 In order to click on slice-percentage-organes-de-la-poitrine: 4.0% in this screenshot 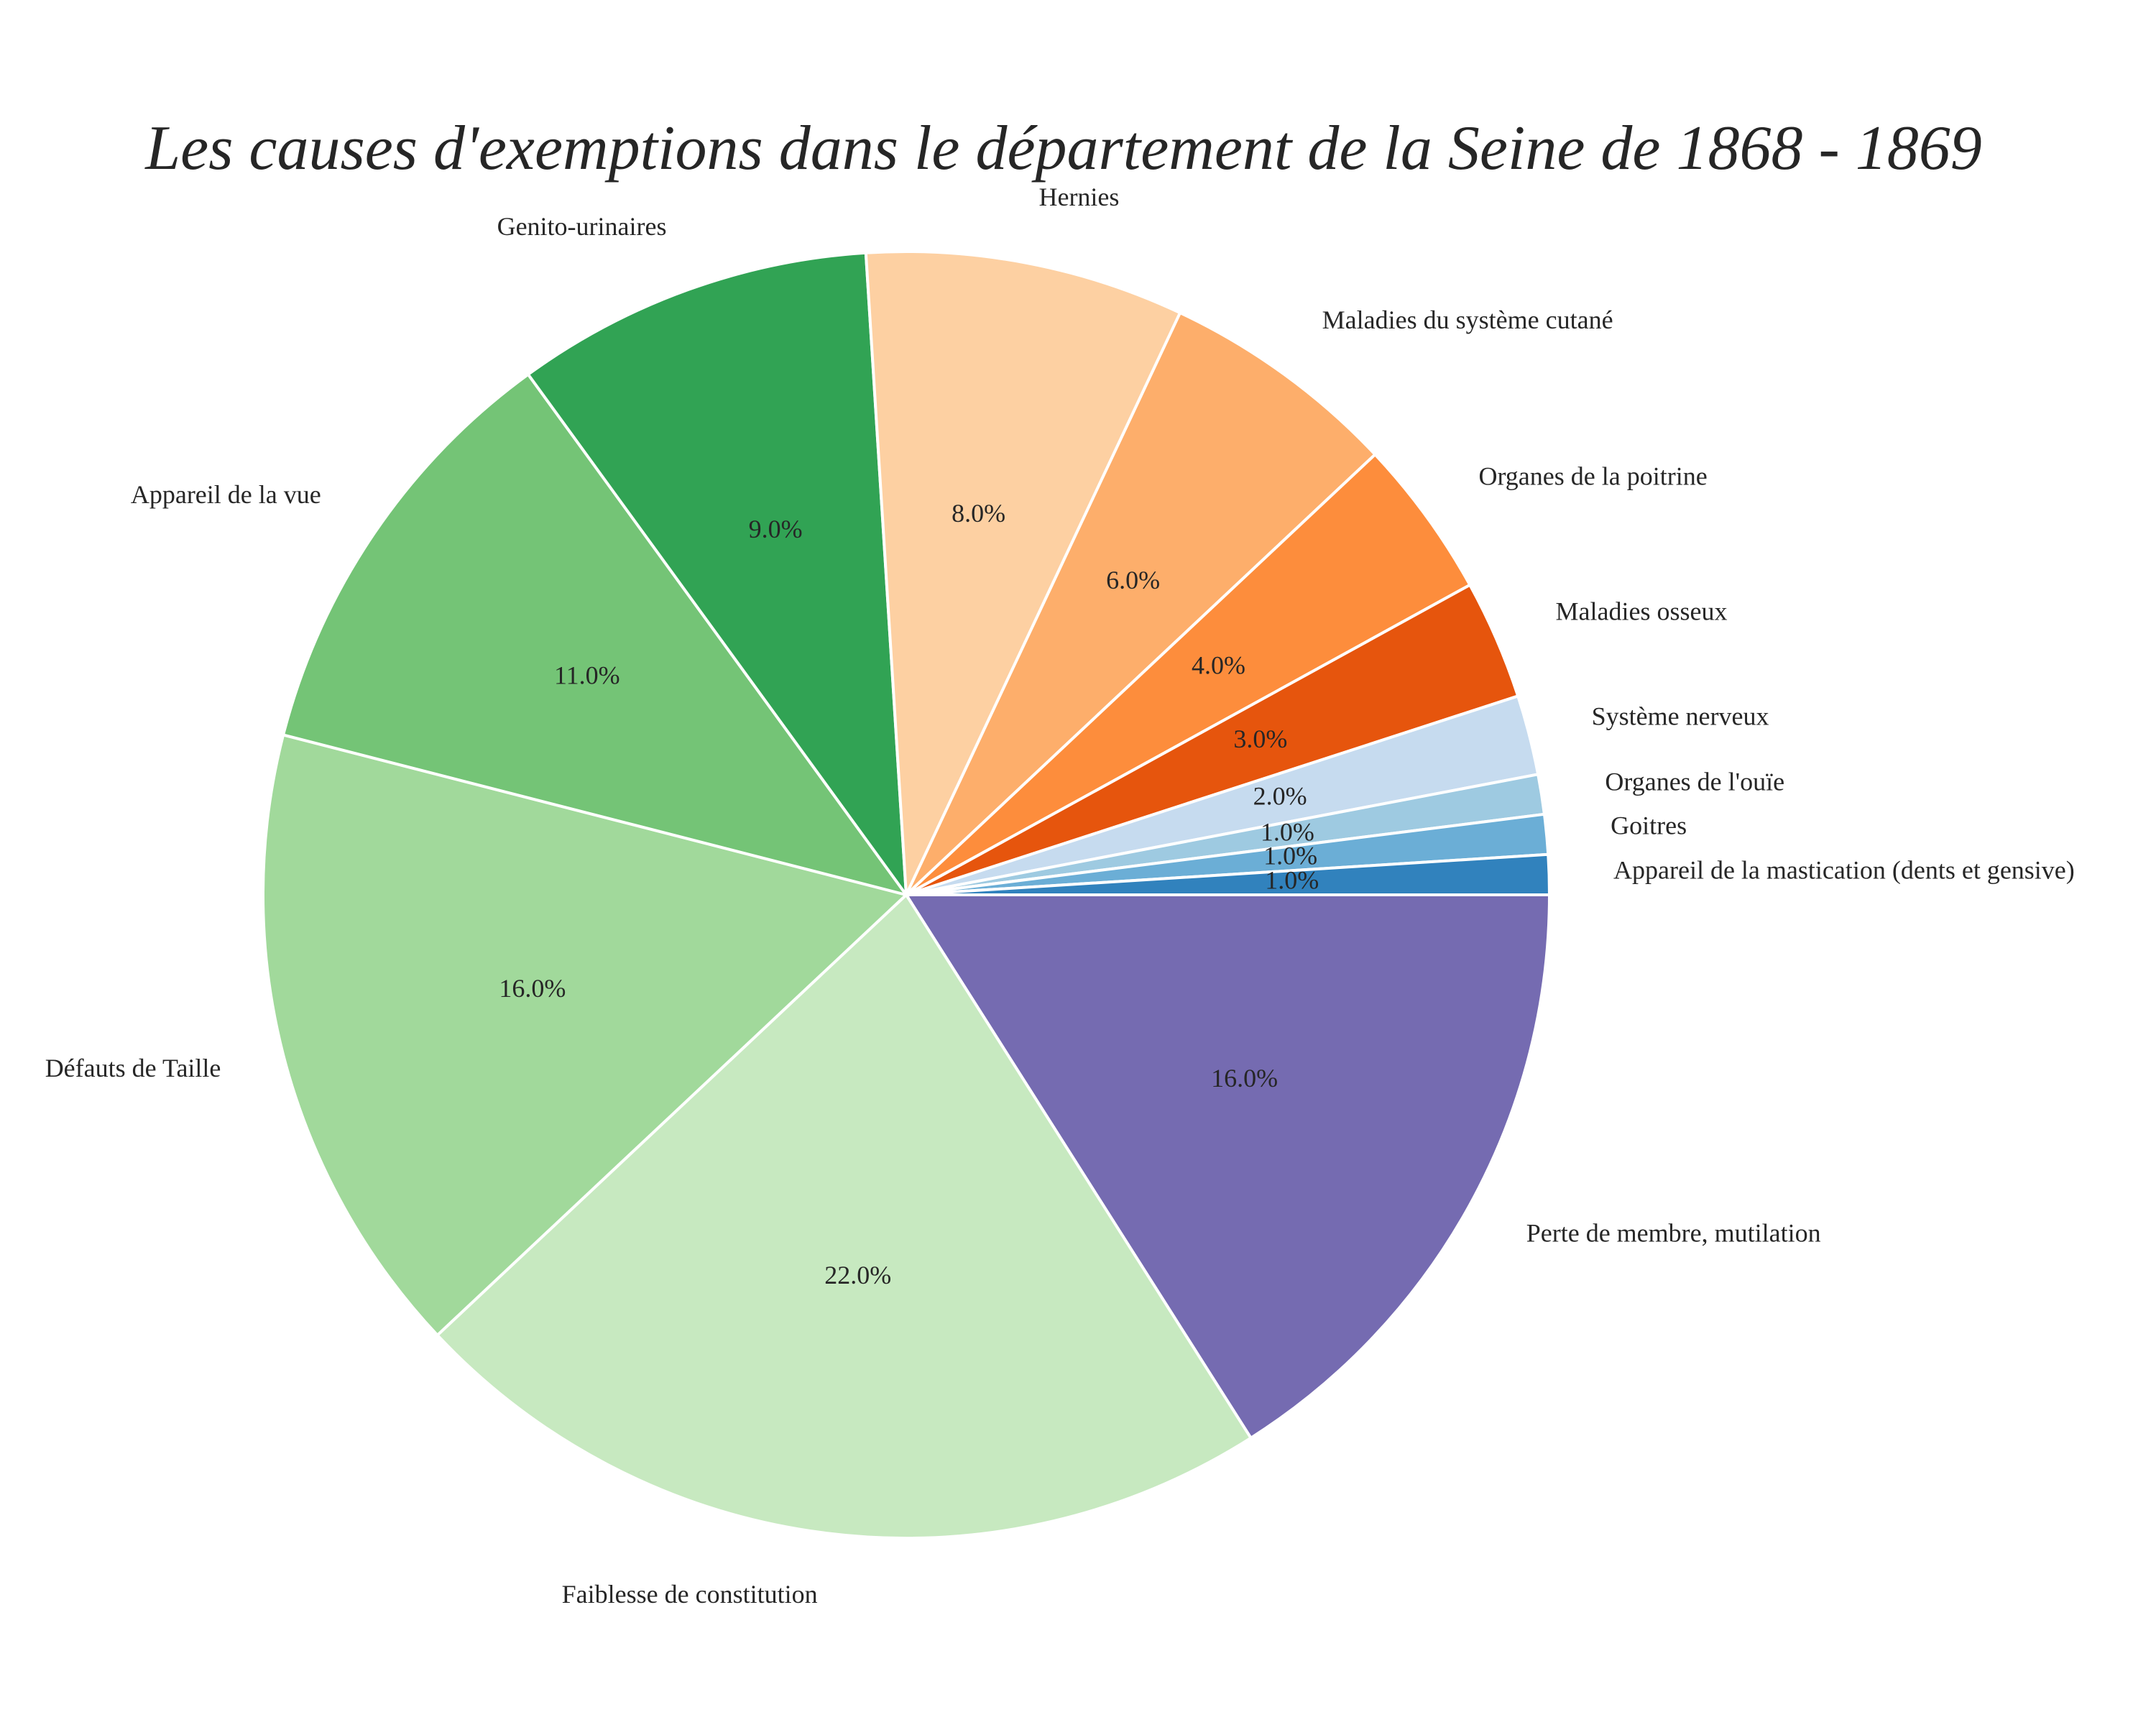, I will do `click(1219, 665)`.